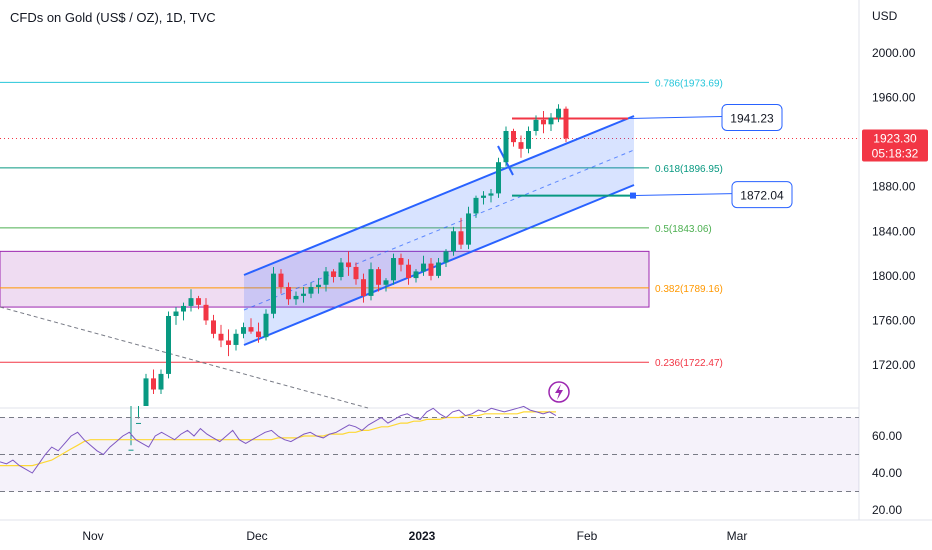 The height and width of the screenshot is (550, 932). I want to click on price-tick-label: 2000.00, so click(894, 53).